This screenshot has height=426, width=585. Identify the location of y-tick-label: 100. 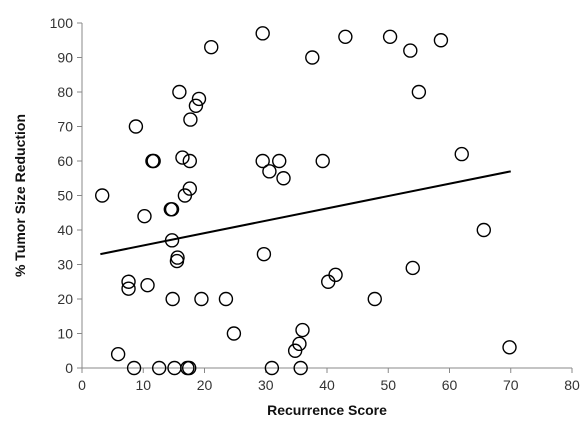
(62, 23).